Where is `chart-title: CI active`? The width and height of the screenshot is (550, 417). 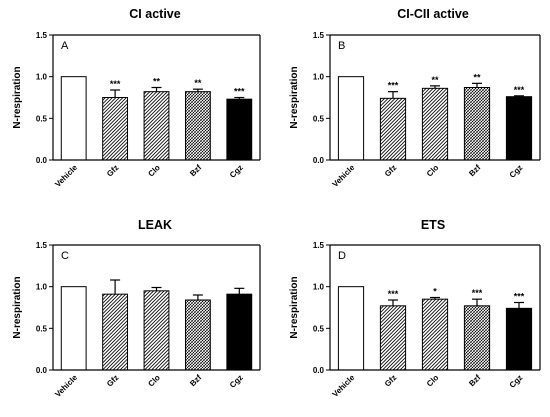 chart-title: CI active is located at coordinates (154, 14).